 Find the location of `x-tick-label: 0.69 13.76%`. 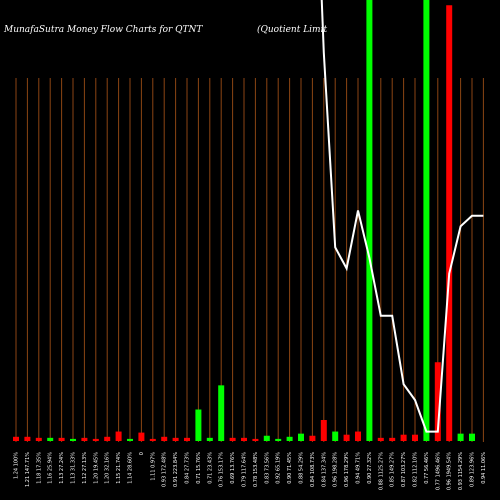

x-tick-label: 0.69 13.76% is located at coordinates (233, 468).